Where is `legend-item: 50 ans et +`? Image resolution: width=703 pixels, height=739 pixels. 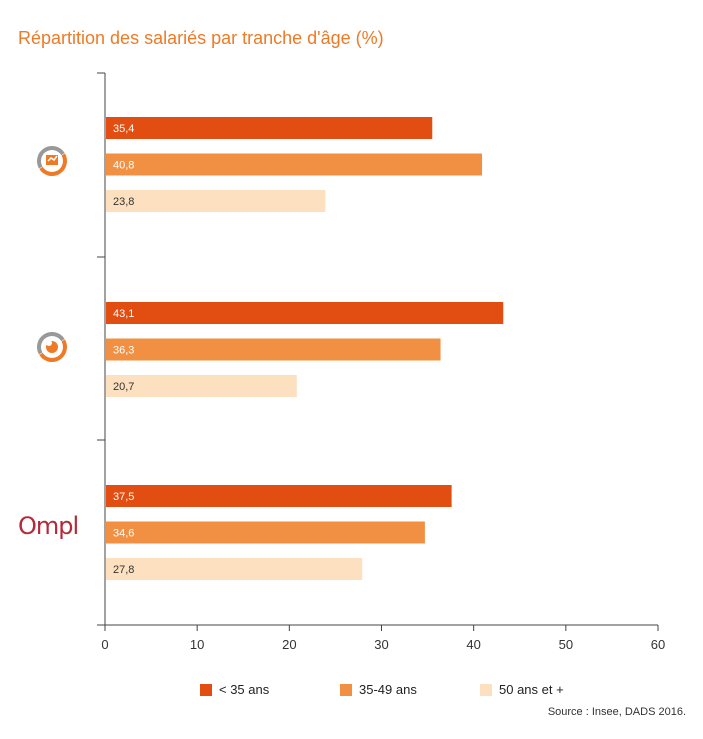
legend-item: 50 ans et + is located at coordinates (522, 689).